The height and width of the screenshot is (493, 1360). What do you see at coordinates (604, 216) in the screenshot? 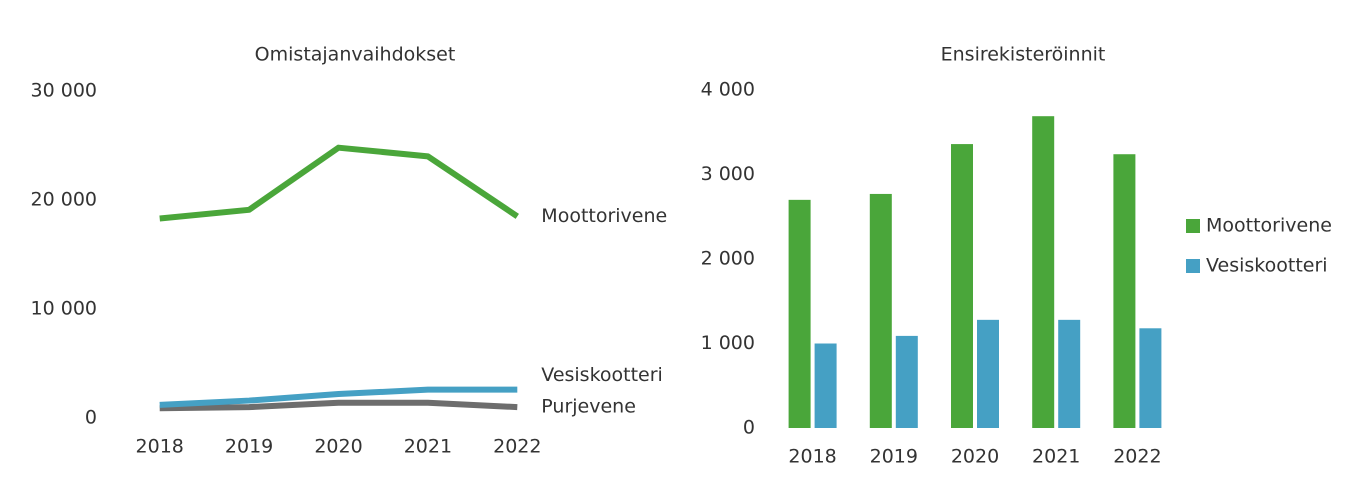
I see `series-label: Moottorivene` at bounding box center [604, 216].